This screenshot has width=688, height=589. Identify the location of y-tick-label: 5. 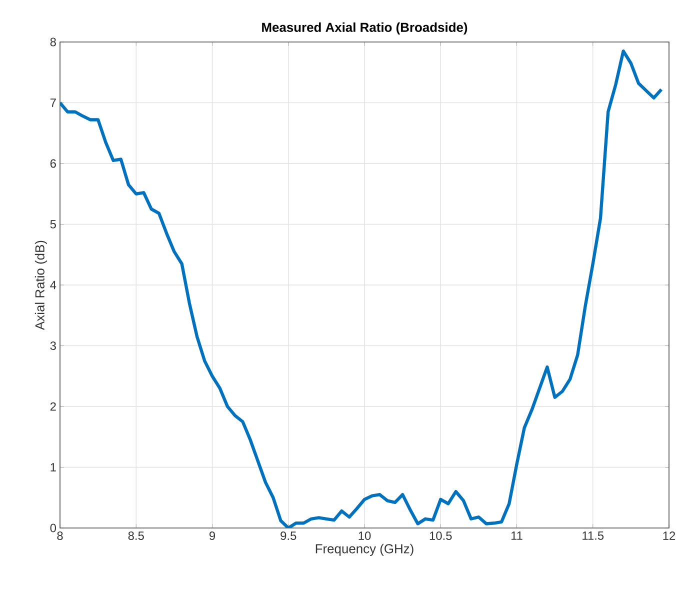
(53, 224).